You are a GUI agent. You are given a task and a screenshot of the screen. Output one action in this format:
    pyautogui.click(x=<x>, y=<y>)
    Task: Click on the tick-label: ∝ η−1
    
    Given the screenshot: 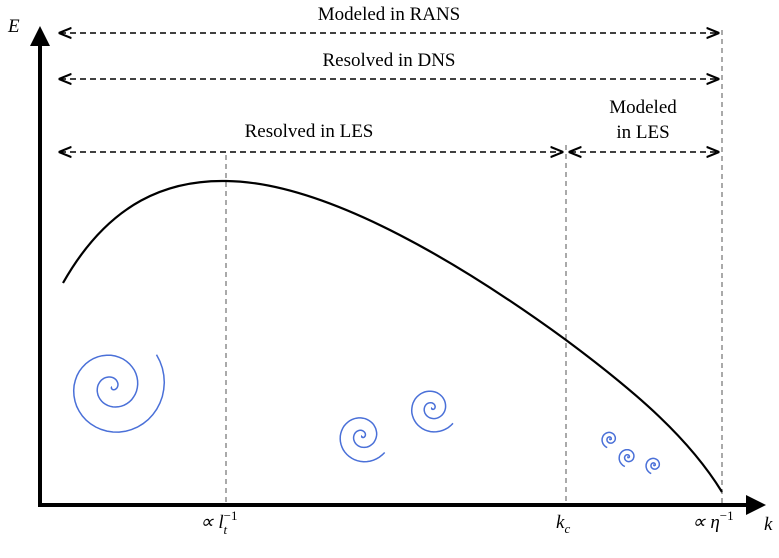 What is the action you would take?
    pyautogui.click(x=713, y=520)
    